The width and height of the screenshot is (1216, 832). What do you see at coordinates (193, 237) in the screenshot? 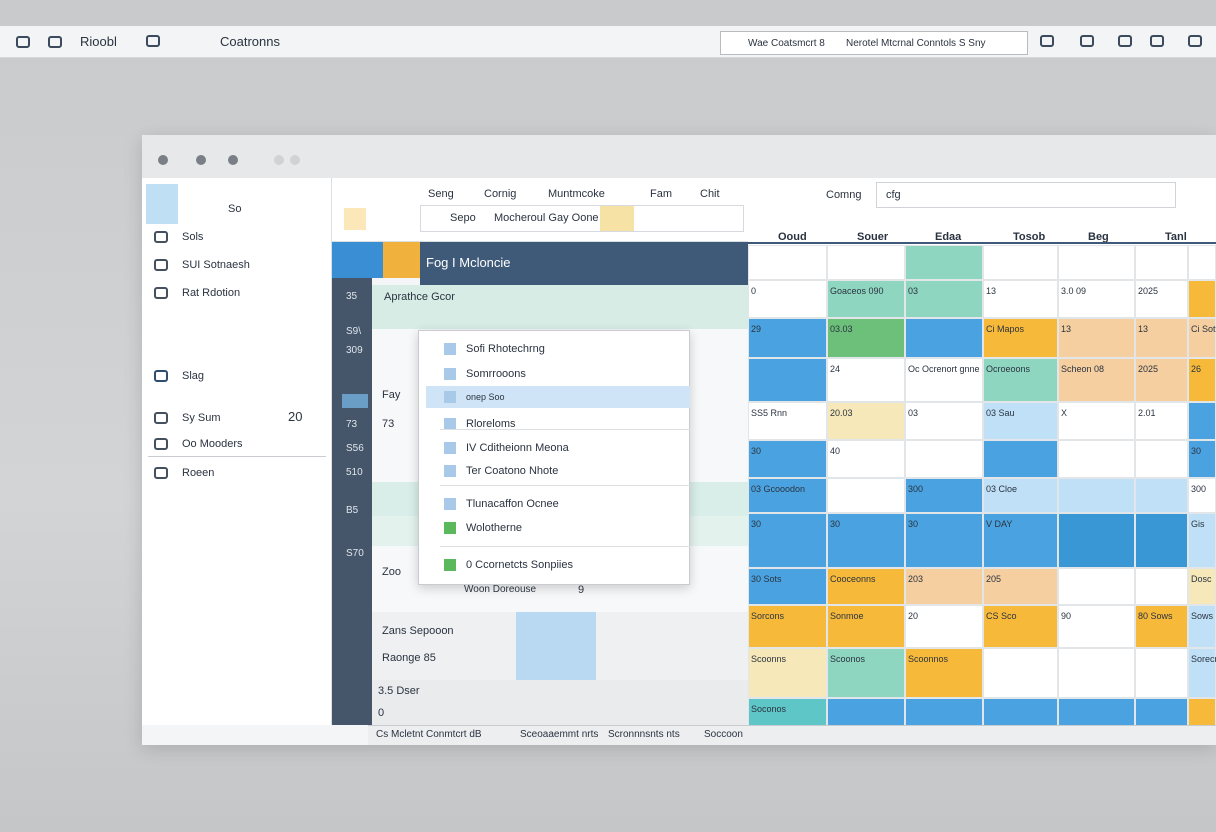
I see `sidebar-item: Sols` at bounding box center [193, 237].